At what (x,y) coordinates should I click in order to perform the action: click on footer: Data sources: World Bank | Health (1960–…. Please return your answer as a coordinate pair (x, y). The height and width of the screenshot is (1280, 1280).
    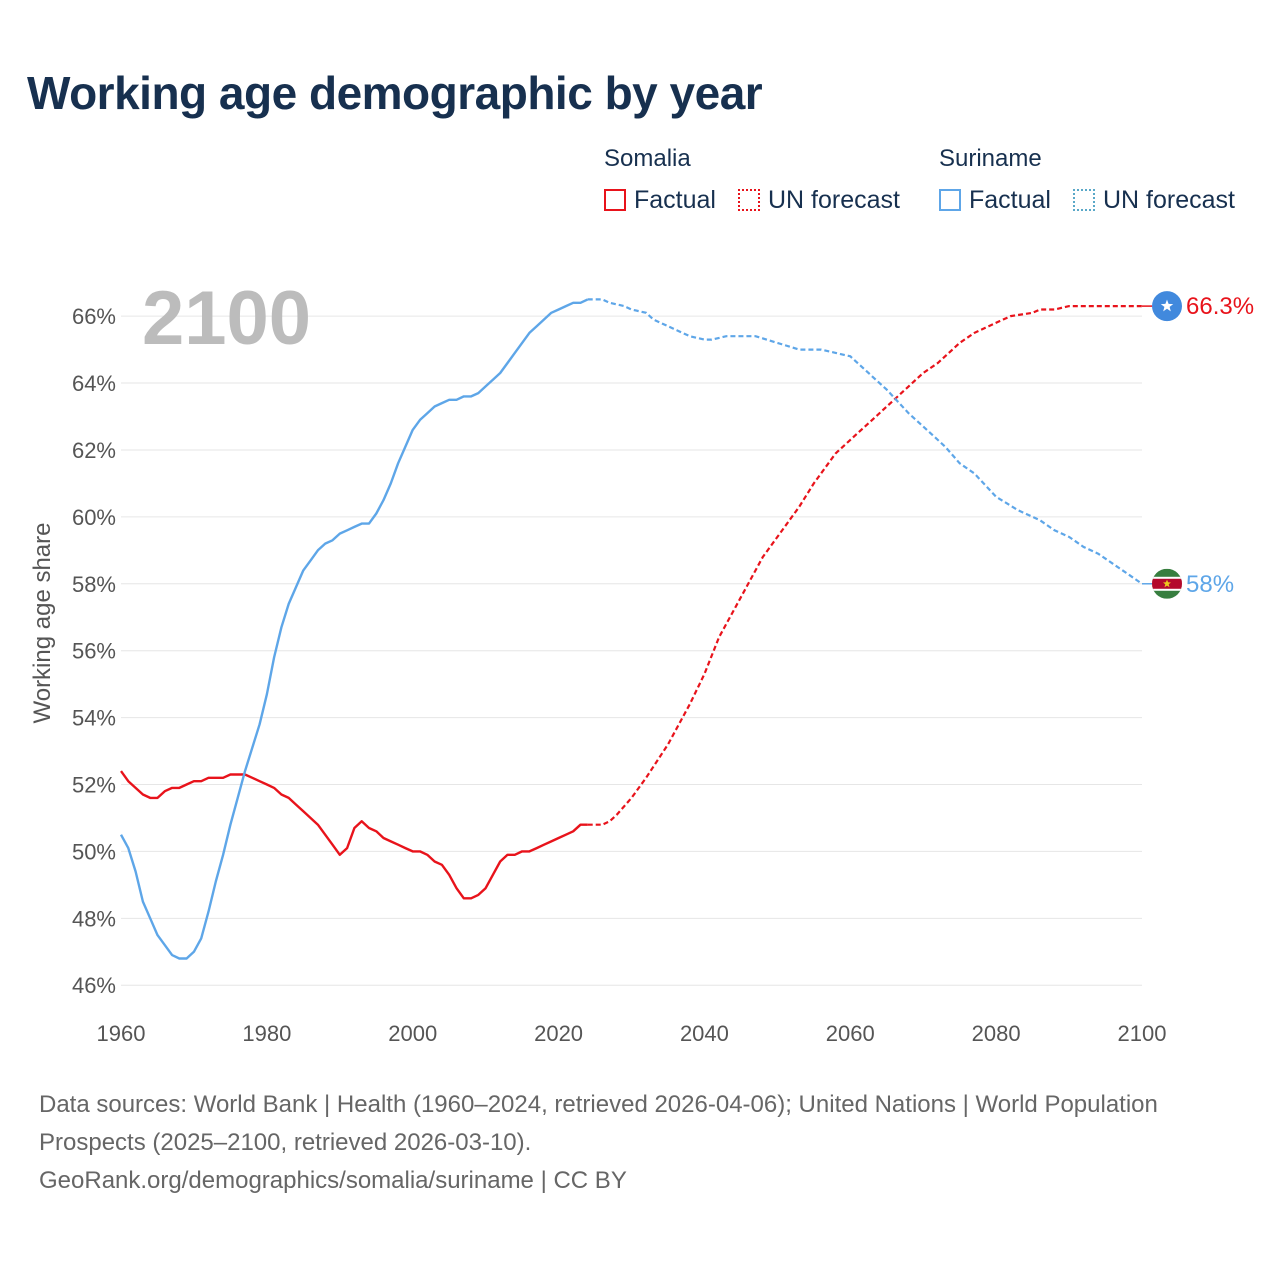
    Looking at the image, I should click on (629, 1143).